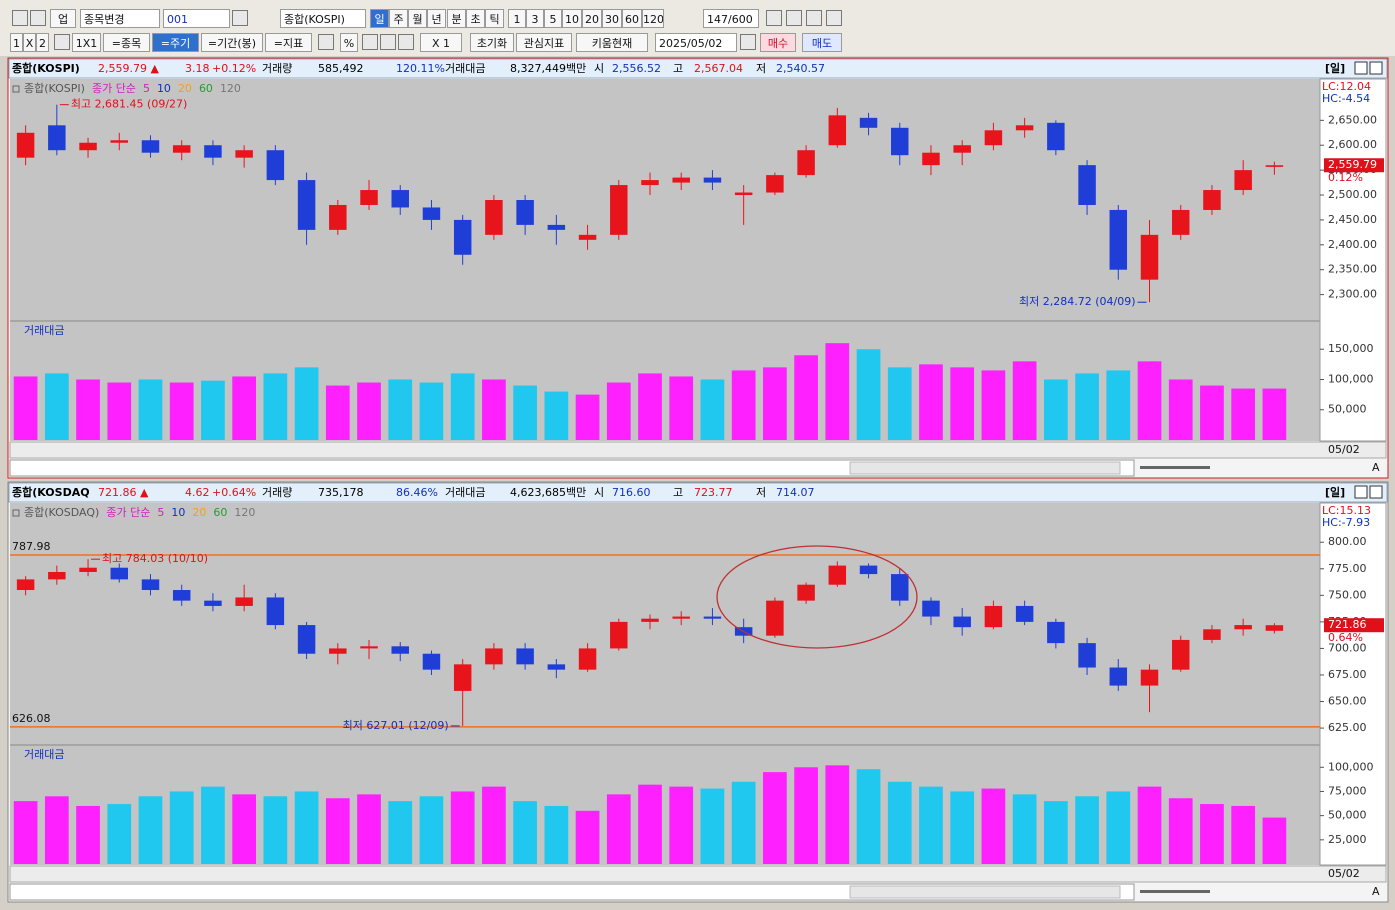  What do you see at coordinates (232, 42) in the screenshot?
I see `toolbar-button: =기간(봉)` at bounding box center [232, 42].